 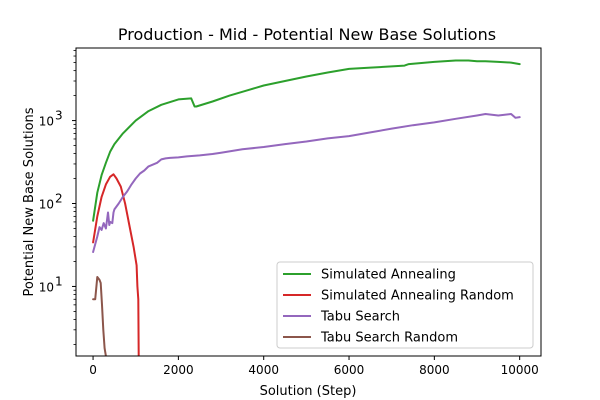 What do you see at coordinates (434, 370) in the screenshot?
I see `x-tick-label: 8000` at bounding box center [434, 370].